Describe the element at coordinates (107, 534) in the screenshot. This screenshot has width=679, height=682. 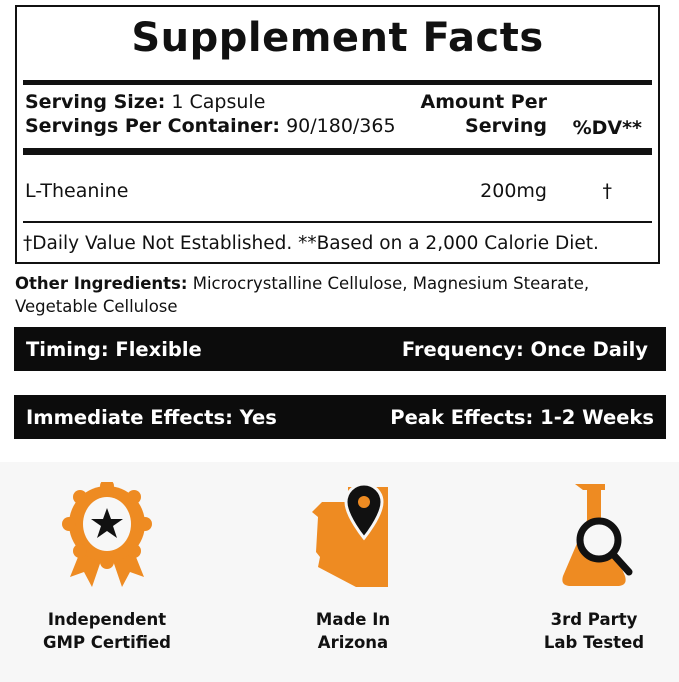
I see `award-ribbon-star-icon` at that location.